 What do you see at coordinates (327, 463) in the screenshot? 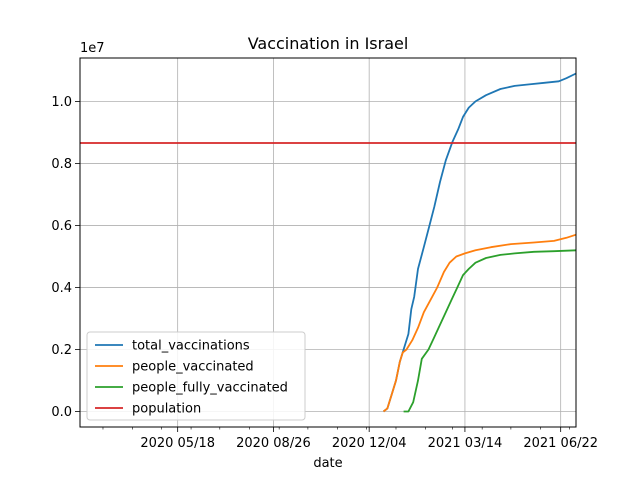
I see `x-axis-label: date` at bounding box center [327, 463].